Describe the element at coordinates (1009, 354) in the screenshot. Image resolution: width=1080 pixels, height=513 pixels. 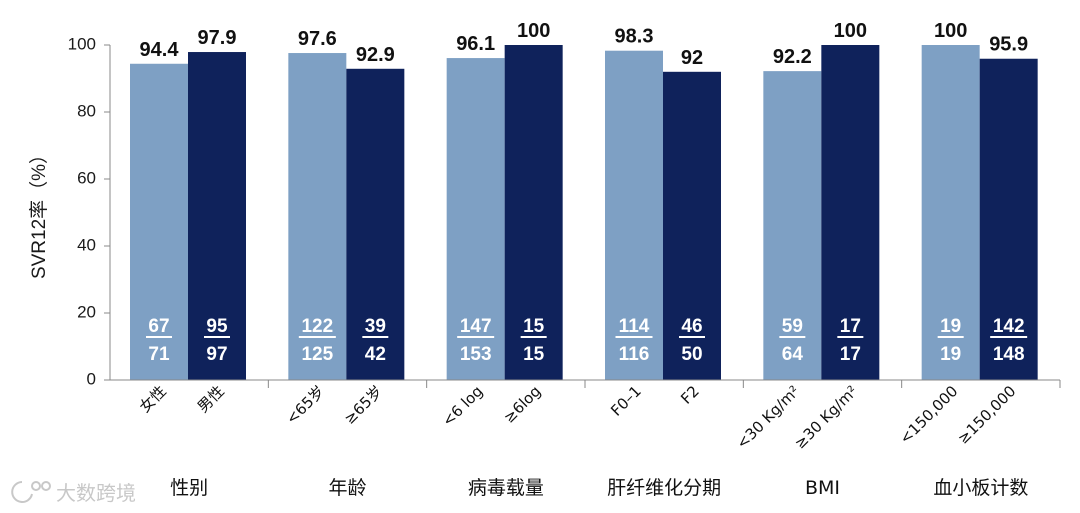
I see `bar-denominator-label: 148` at that location.